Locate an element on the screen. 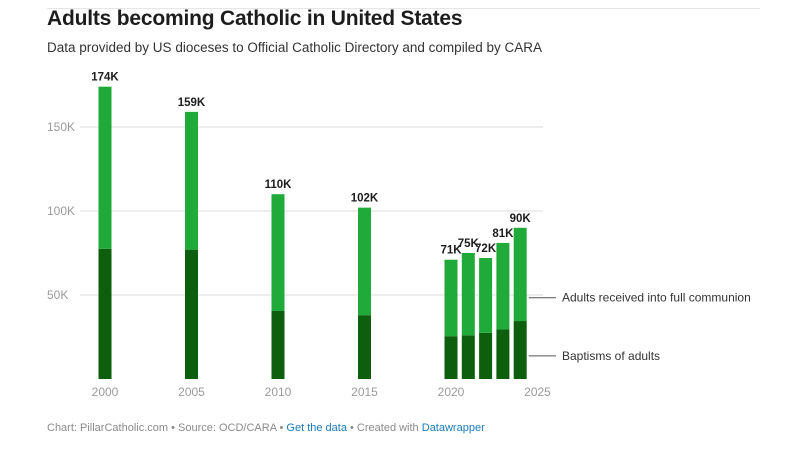  bar-total-label: 174K is located at coordinates (105, 78).